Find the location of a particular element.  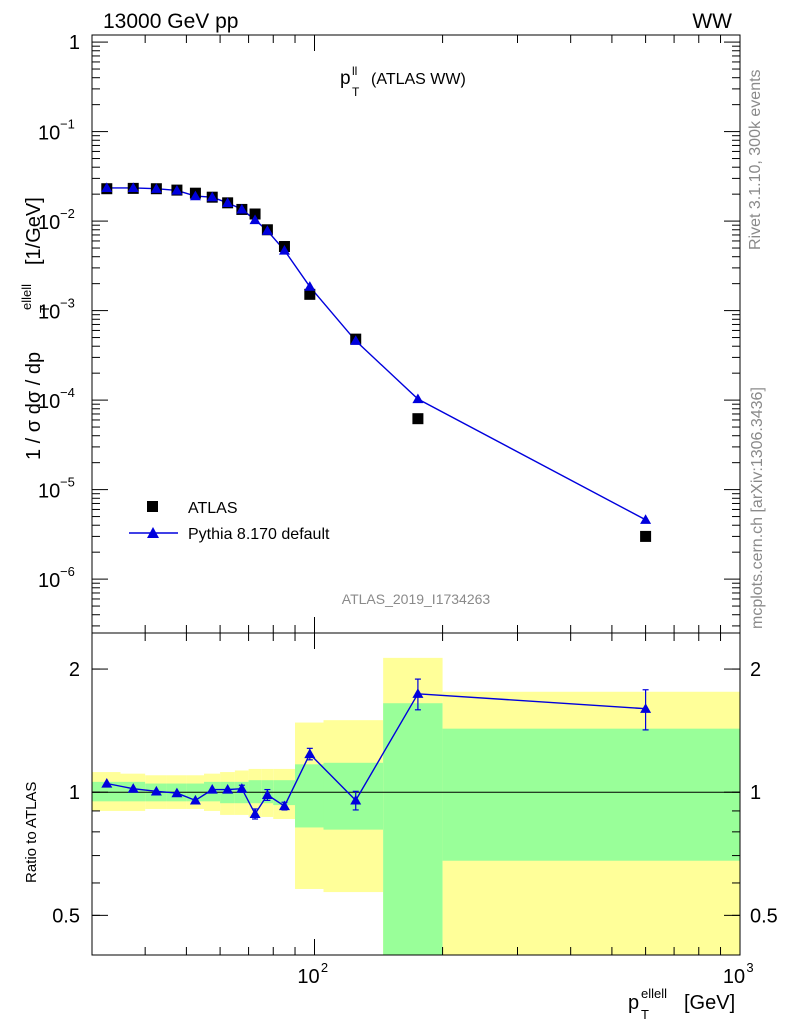

plot-title-sup: ll is located at coordinates (354, 71).